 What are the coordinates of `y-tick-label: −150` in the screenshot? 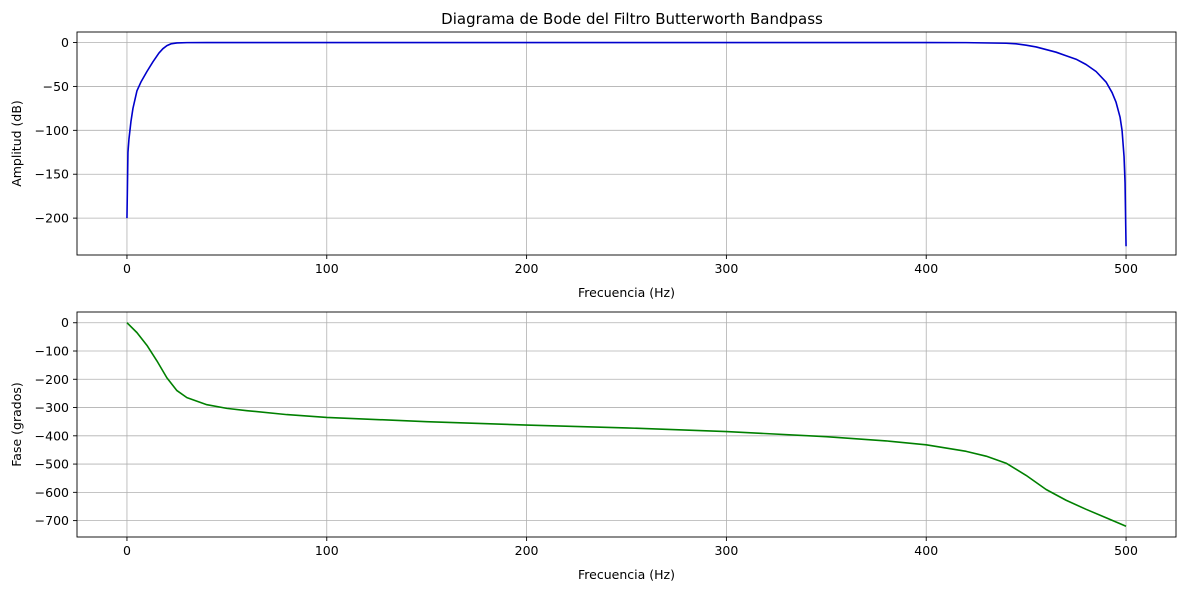 It's located at (52, 174).